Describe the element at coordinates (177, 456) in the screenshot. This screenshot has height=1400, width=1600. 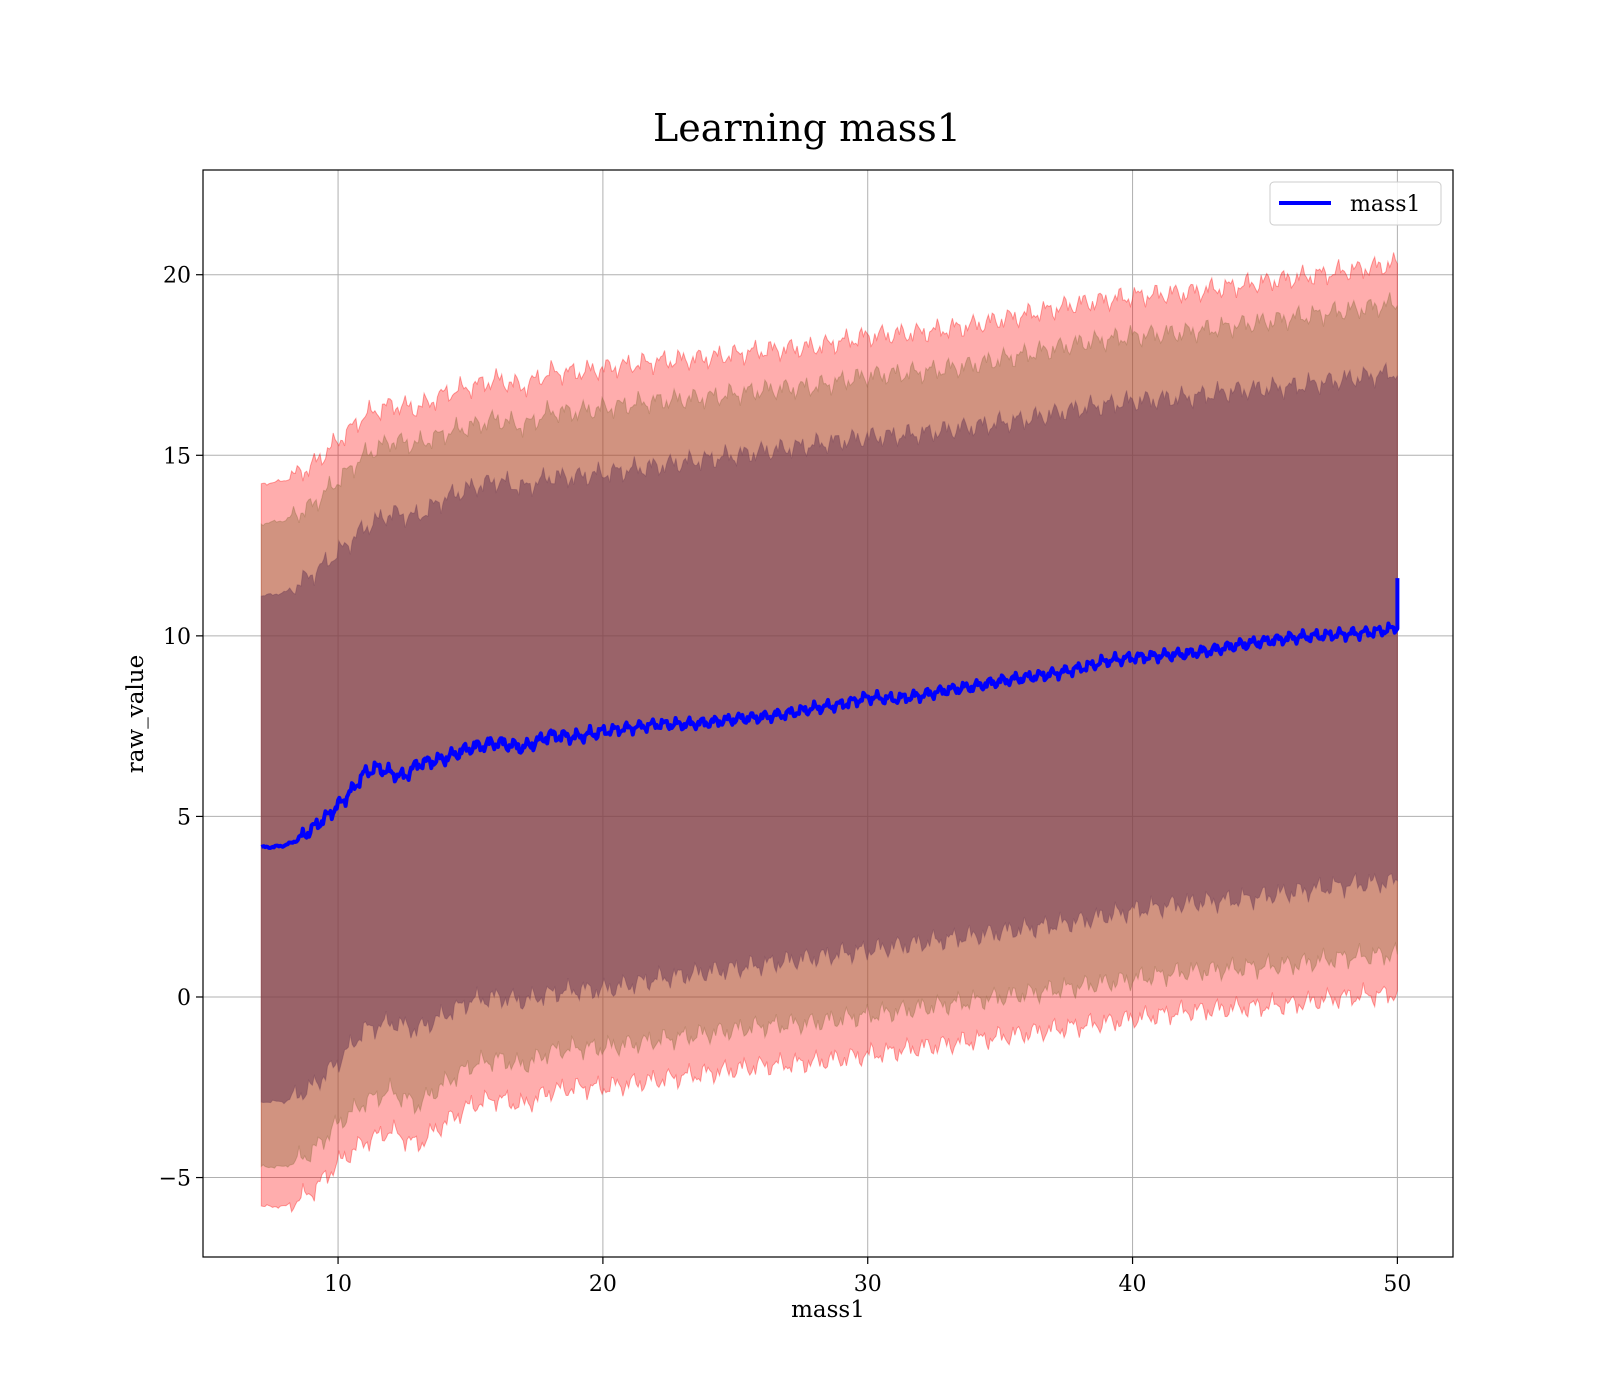
I see `y-tick-label: 15` at that location.